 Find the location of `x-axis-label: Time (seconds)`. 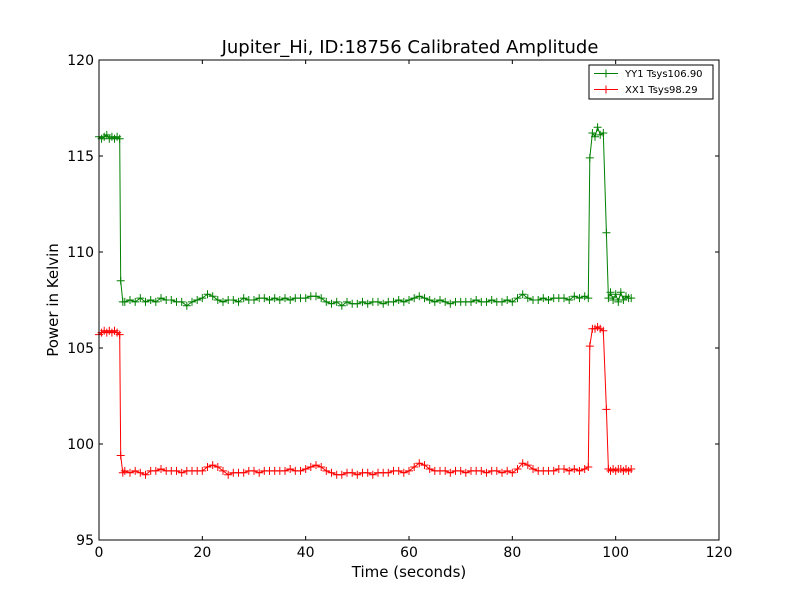

x-axis-label: Time (seconds) is located at coordinates (409, 572).